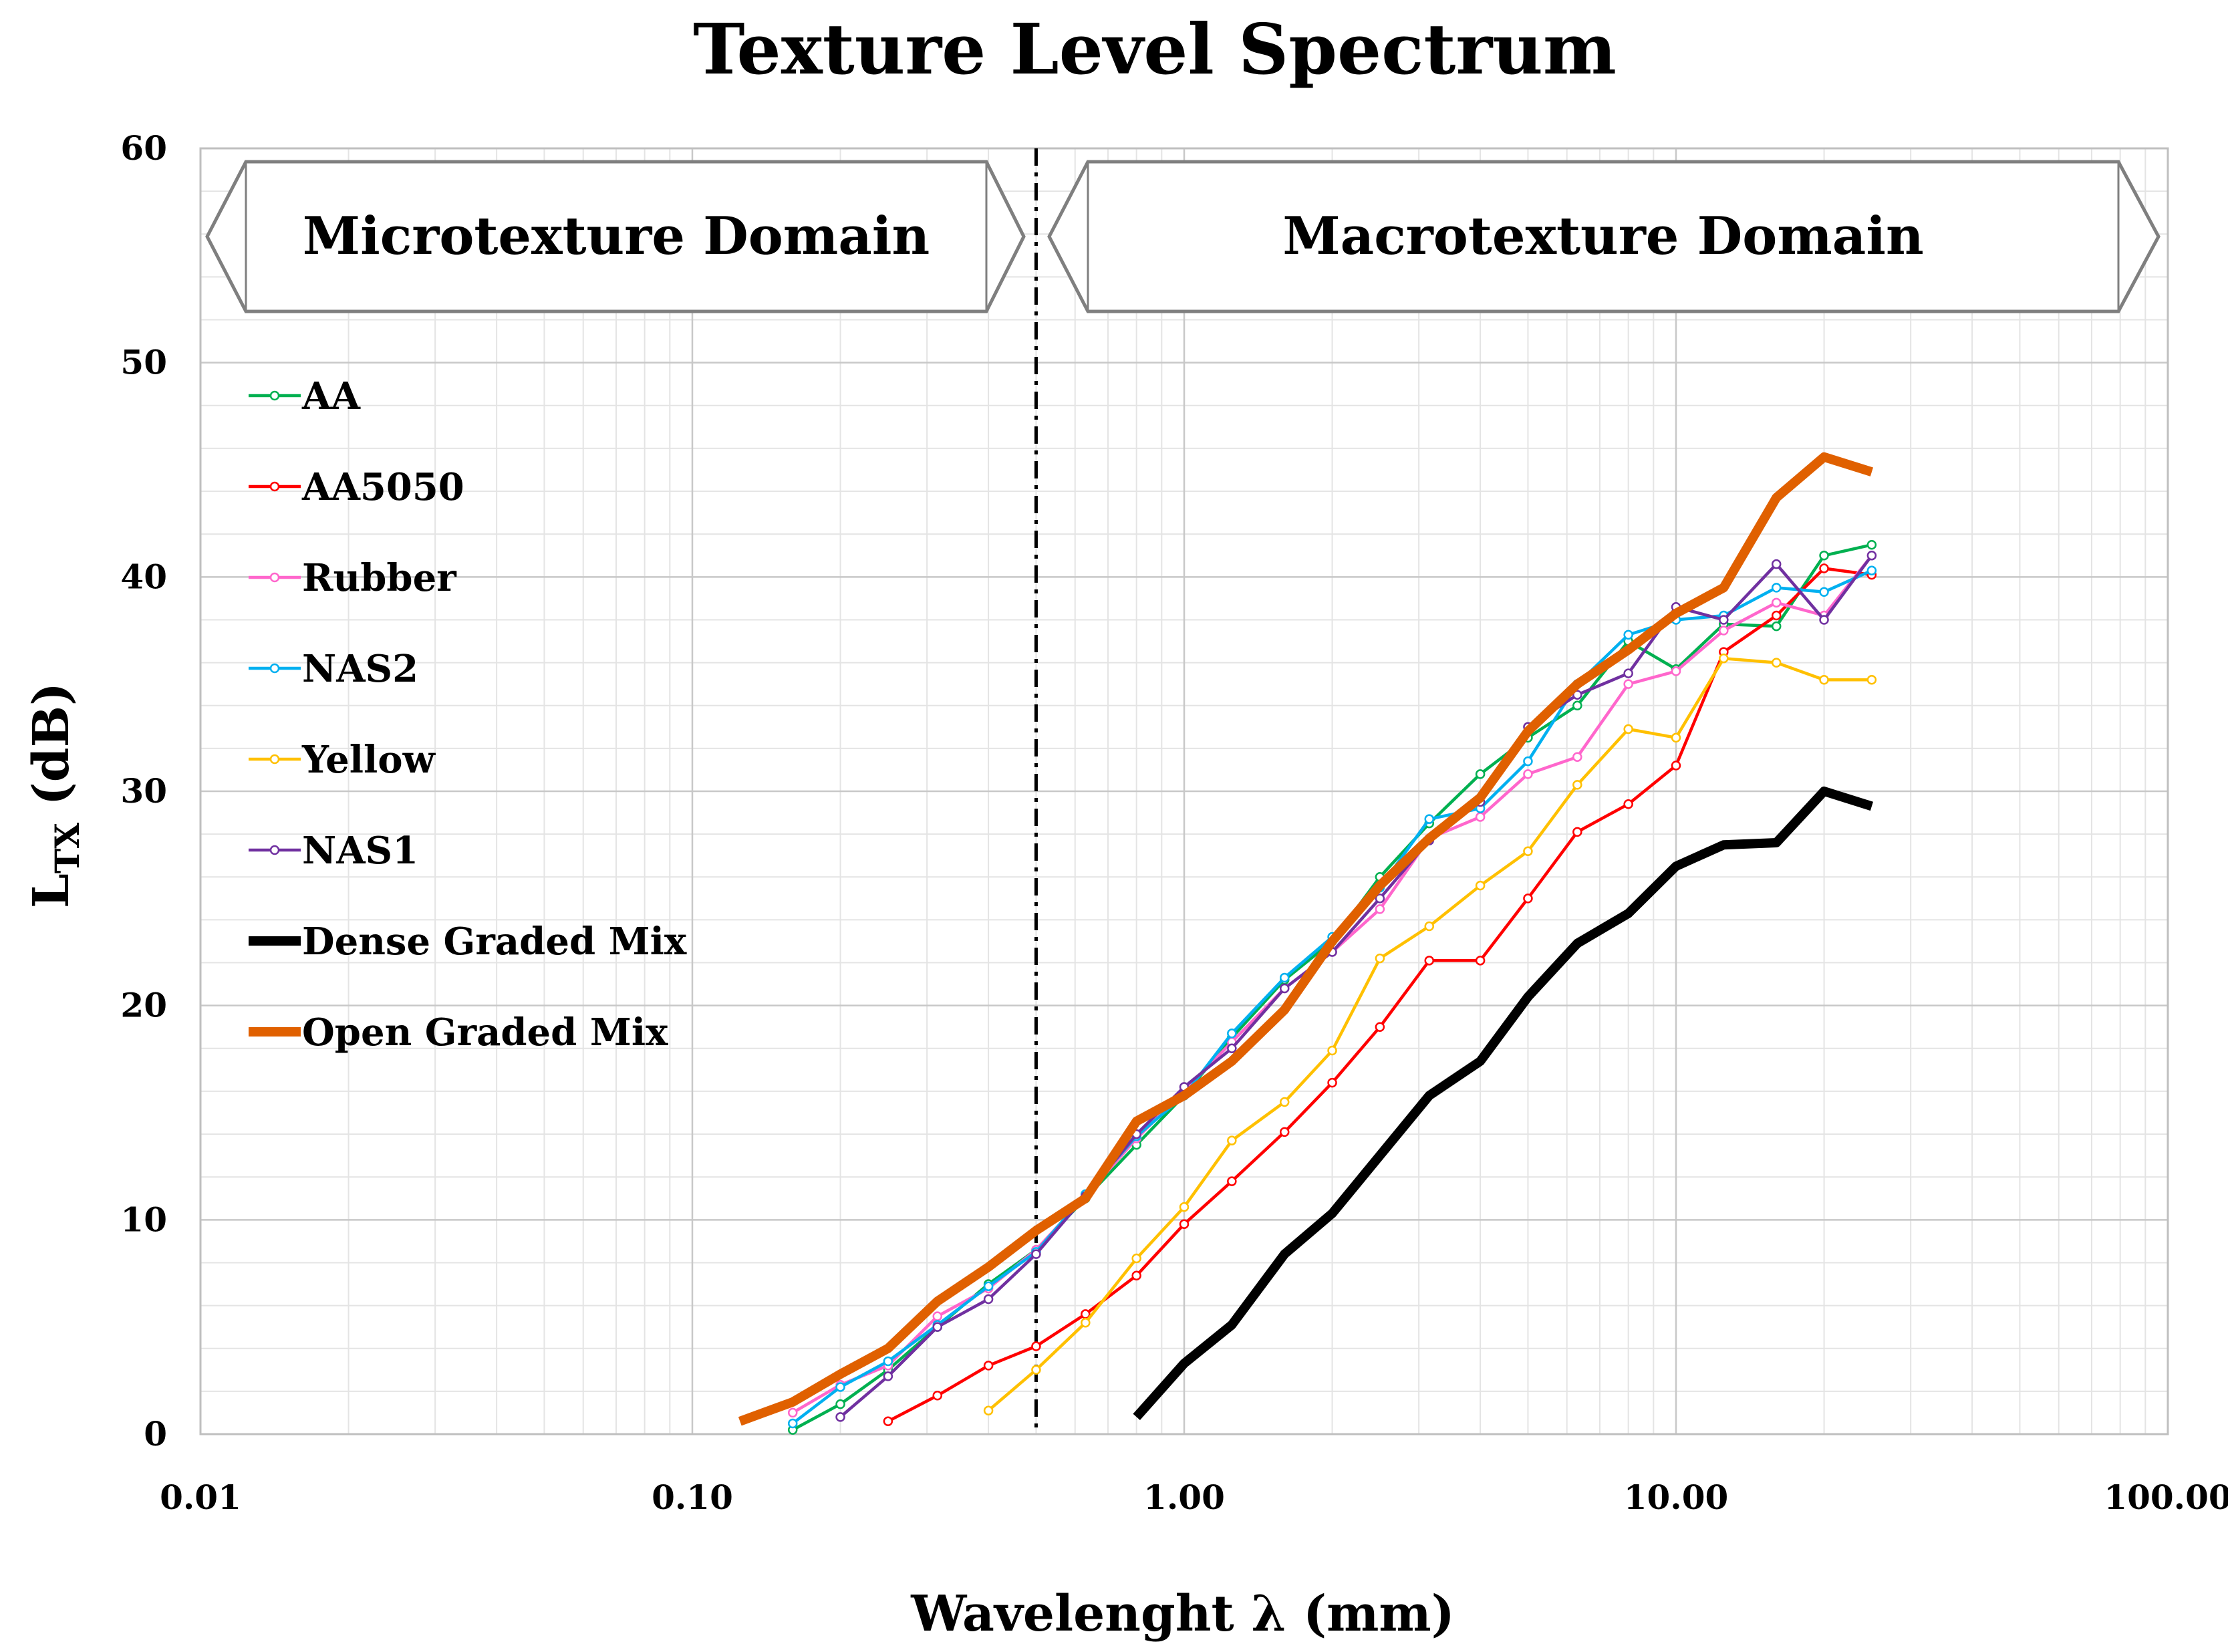 This screenshot has height=1652, width=2228. Describe the element at coordinates (143, 1219) in the screenshot. I see `y-tick-label: 10` at that location.